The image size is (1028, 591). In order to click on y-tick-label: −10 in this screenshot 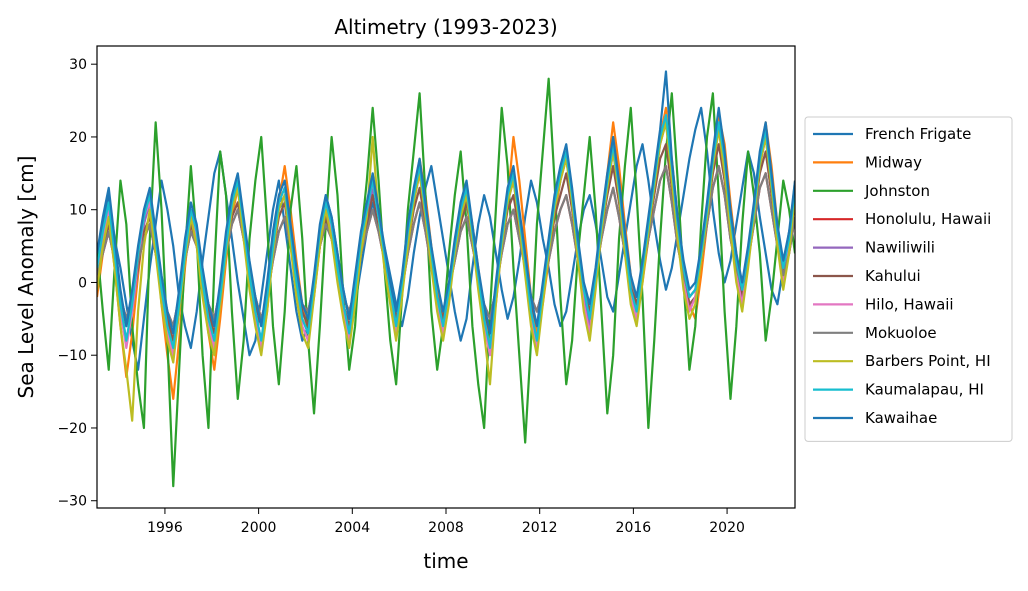, I will do `click(72, 356)`.